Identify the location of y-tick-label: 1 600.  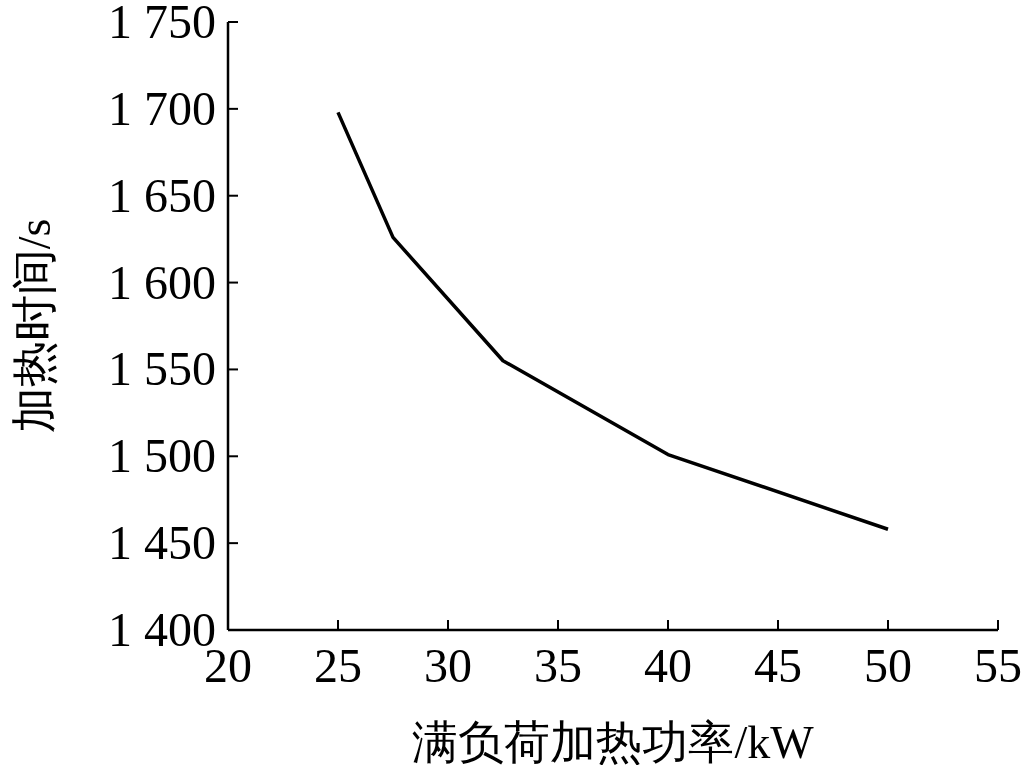
(162, 282).